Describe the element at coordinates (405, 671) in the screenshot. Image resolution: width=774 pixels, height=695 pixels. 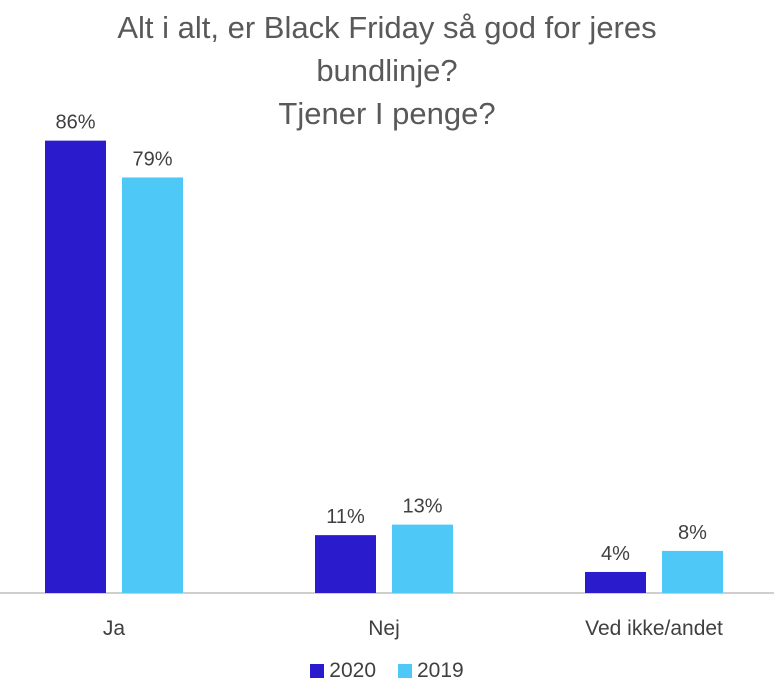
I see `legend-swatch-2019` at that location.